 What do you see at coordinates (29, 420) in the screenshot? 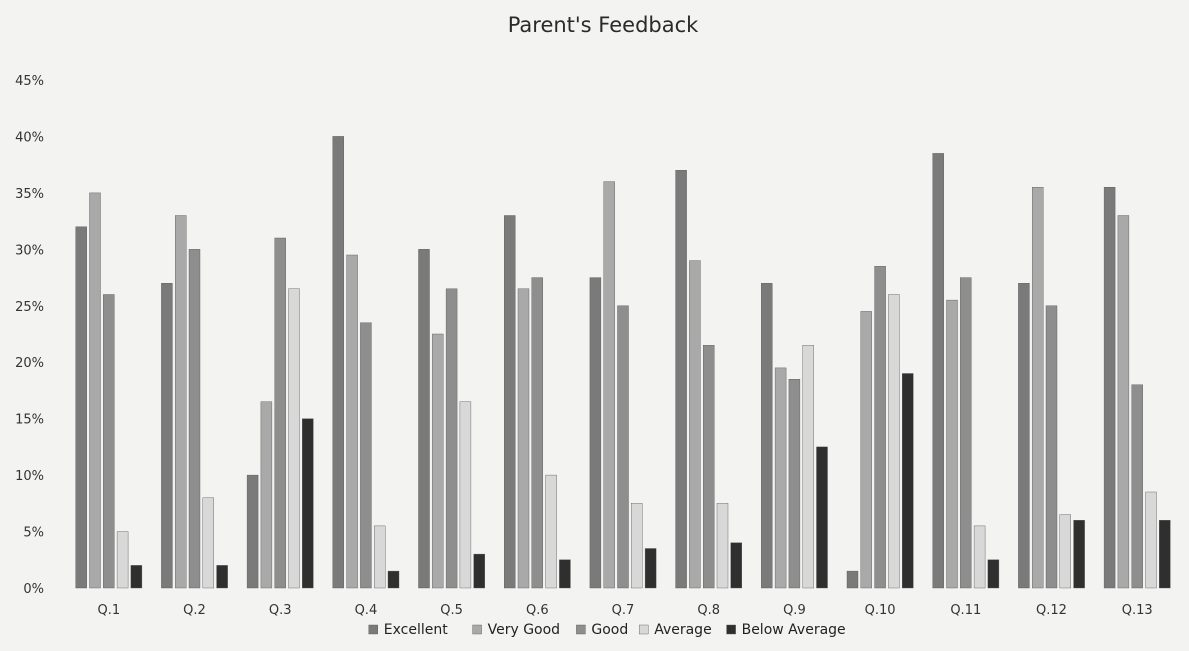
I see `y-tick-label: 15%` at bounding box center [29, 420].